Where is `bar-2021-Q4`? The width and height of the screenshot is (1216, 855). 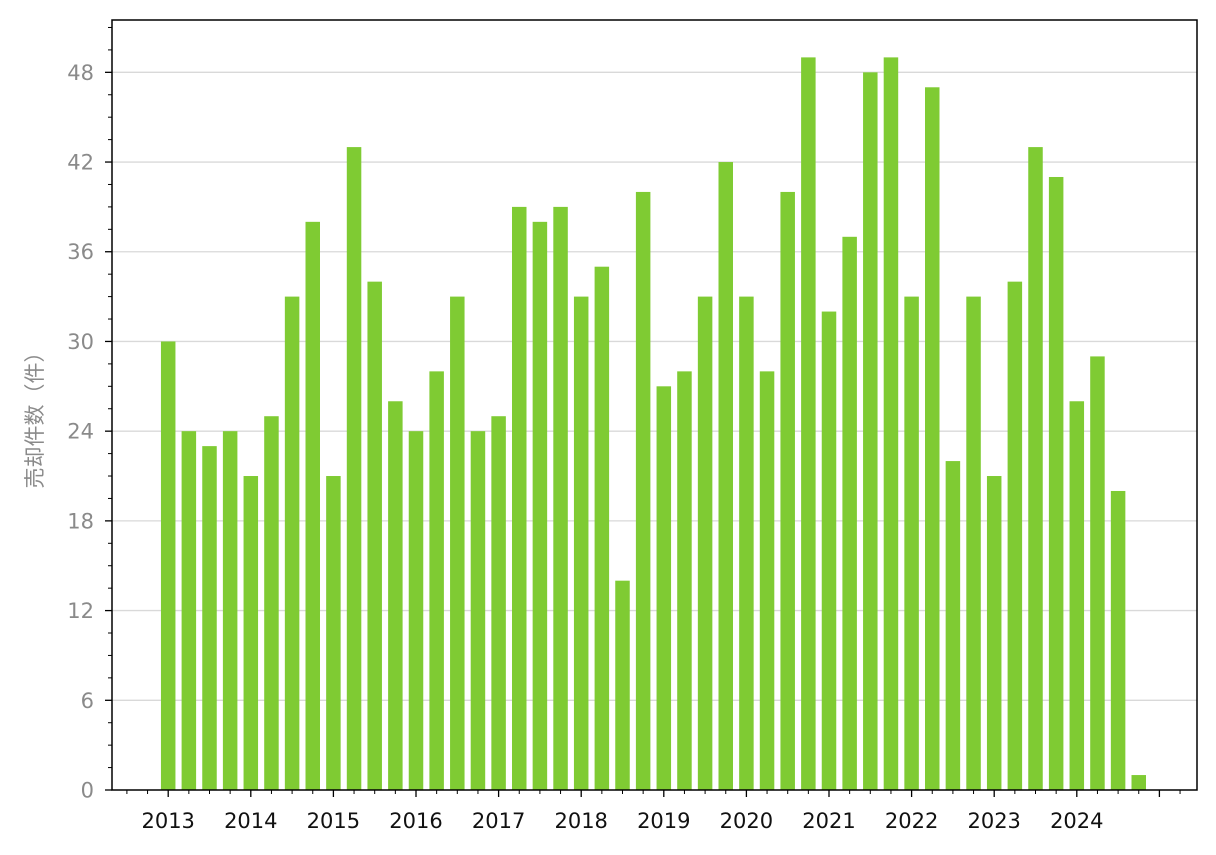
bar-2021-Q4 is located at coordinates (891, 423).